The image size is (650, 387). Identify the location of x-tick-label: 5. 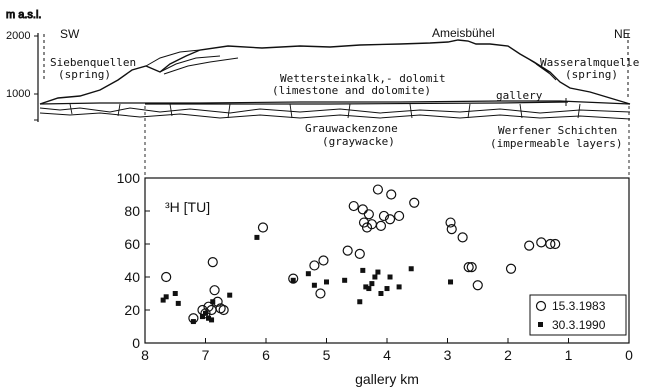
(327, 355).